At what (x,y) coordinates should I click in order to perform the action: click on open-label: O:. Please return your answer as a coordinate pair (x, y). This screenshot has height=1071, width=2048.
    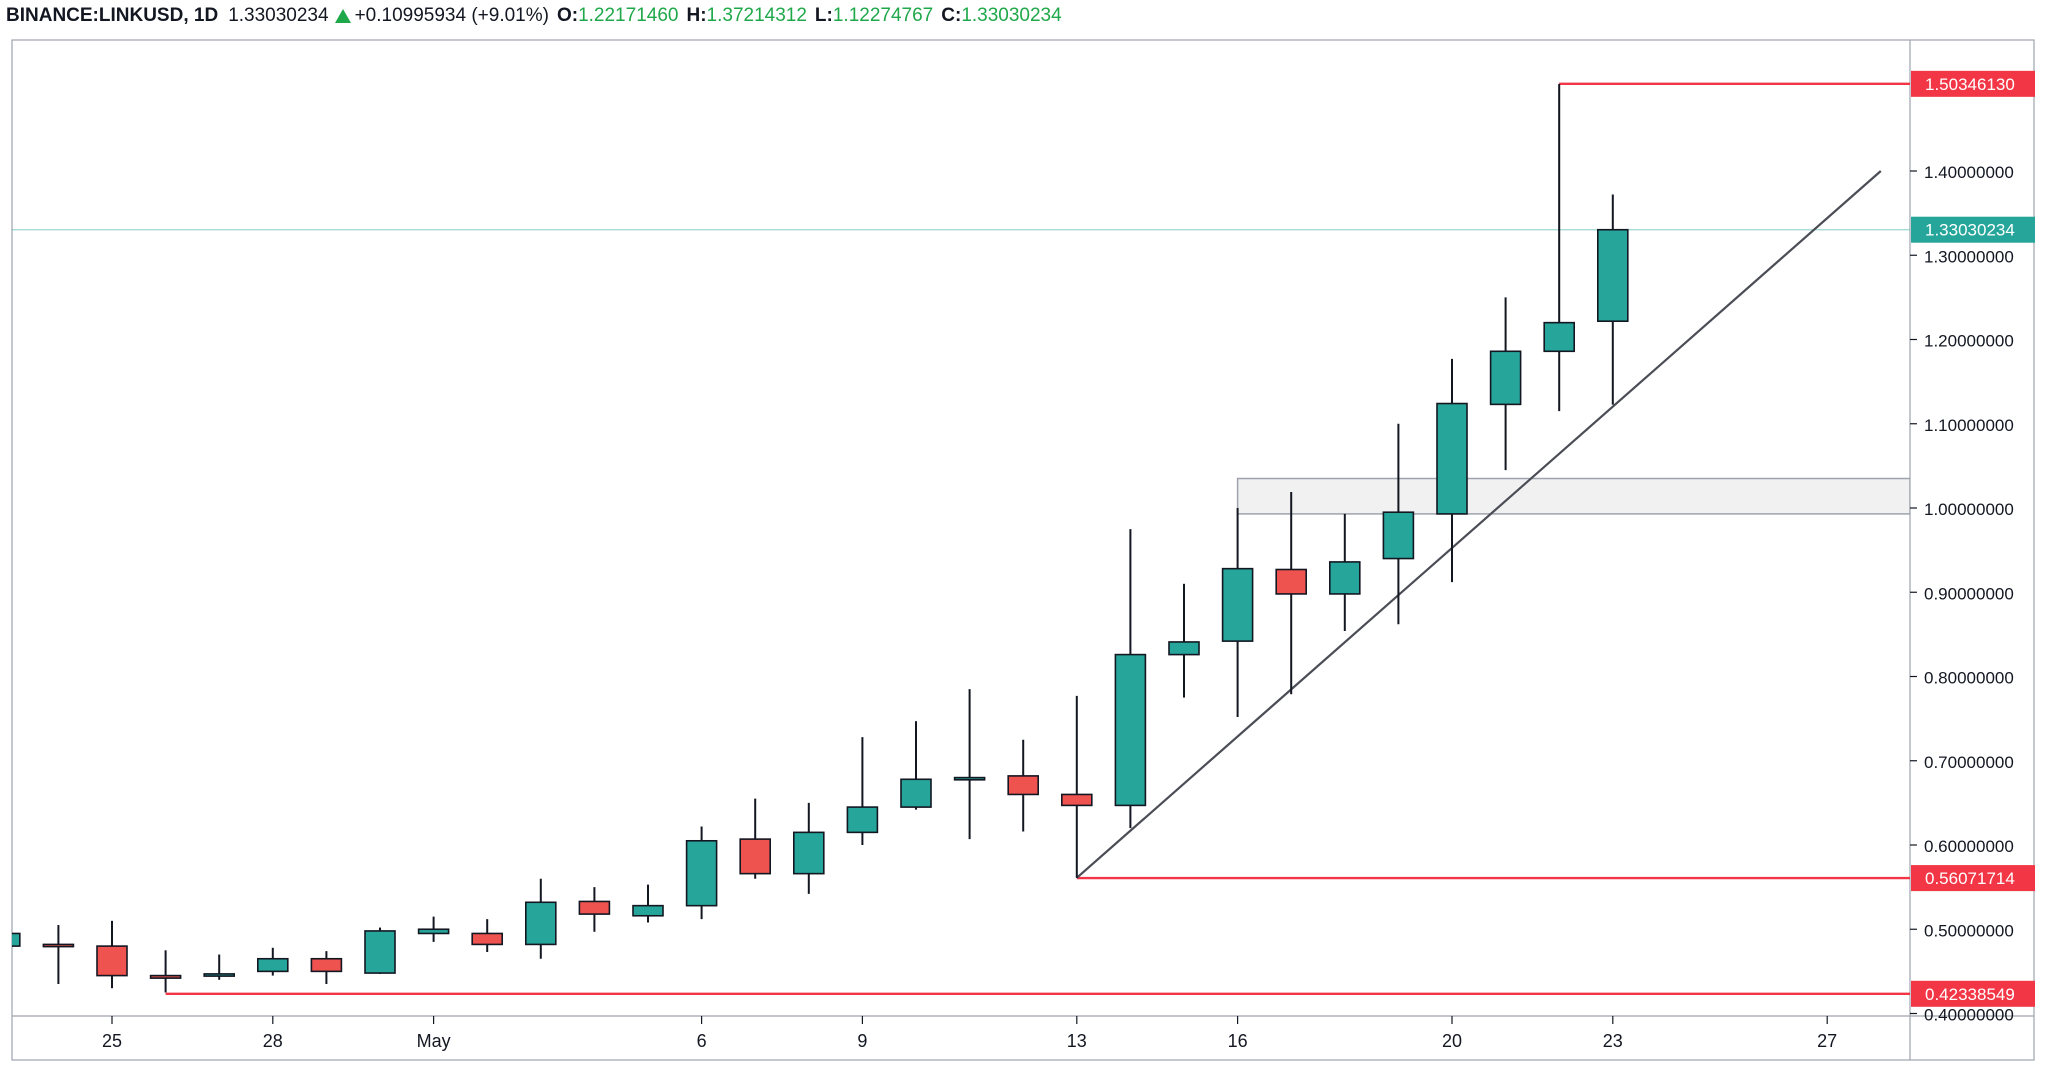
    Looking at the image, I should click on (567, 15).